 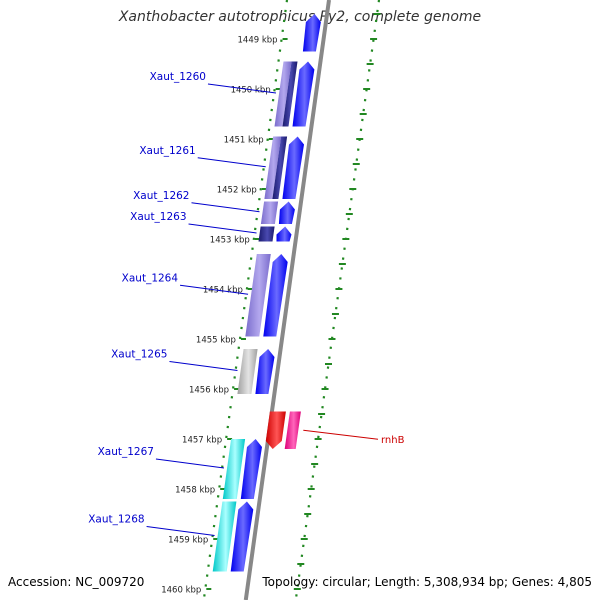 What do you see at coordinates (116, 520) in the screenshot?
I see `gene-label: Xaut_1268` at bounding box center [116, 520].